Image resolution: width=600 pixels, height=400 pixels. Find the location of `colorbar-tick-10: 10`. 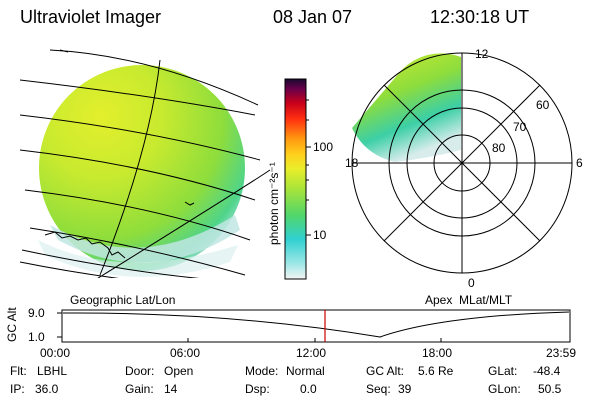

colorbar-tick-10: 10 is located at coordinates (320, 235).